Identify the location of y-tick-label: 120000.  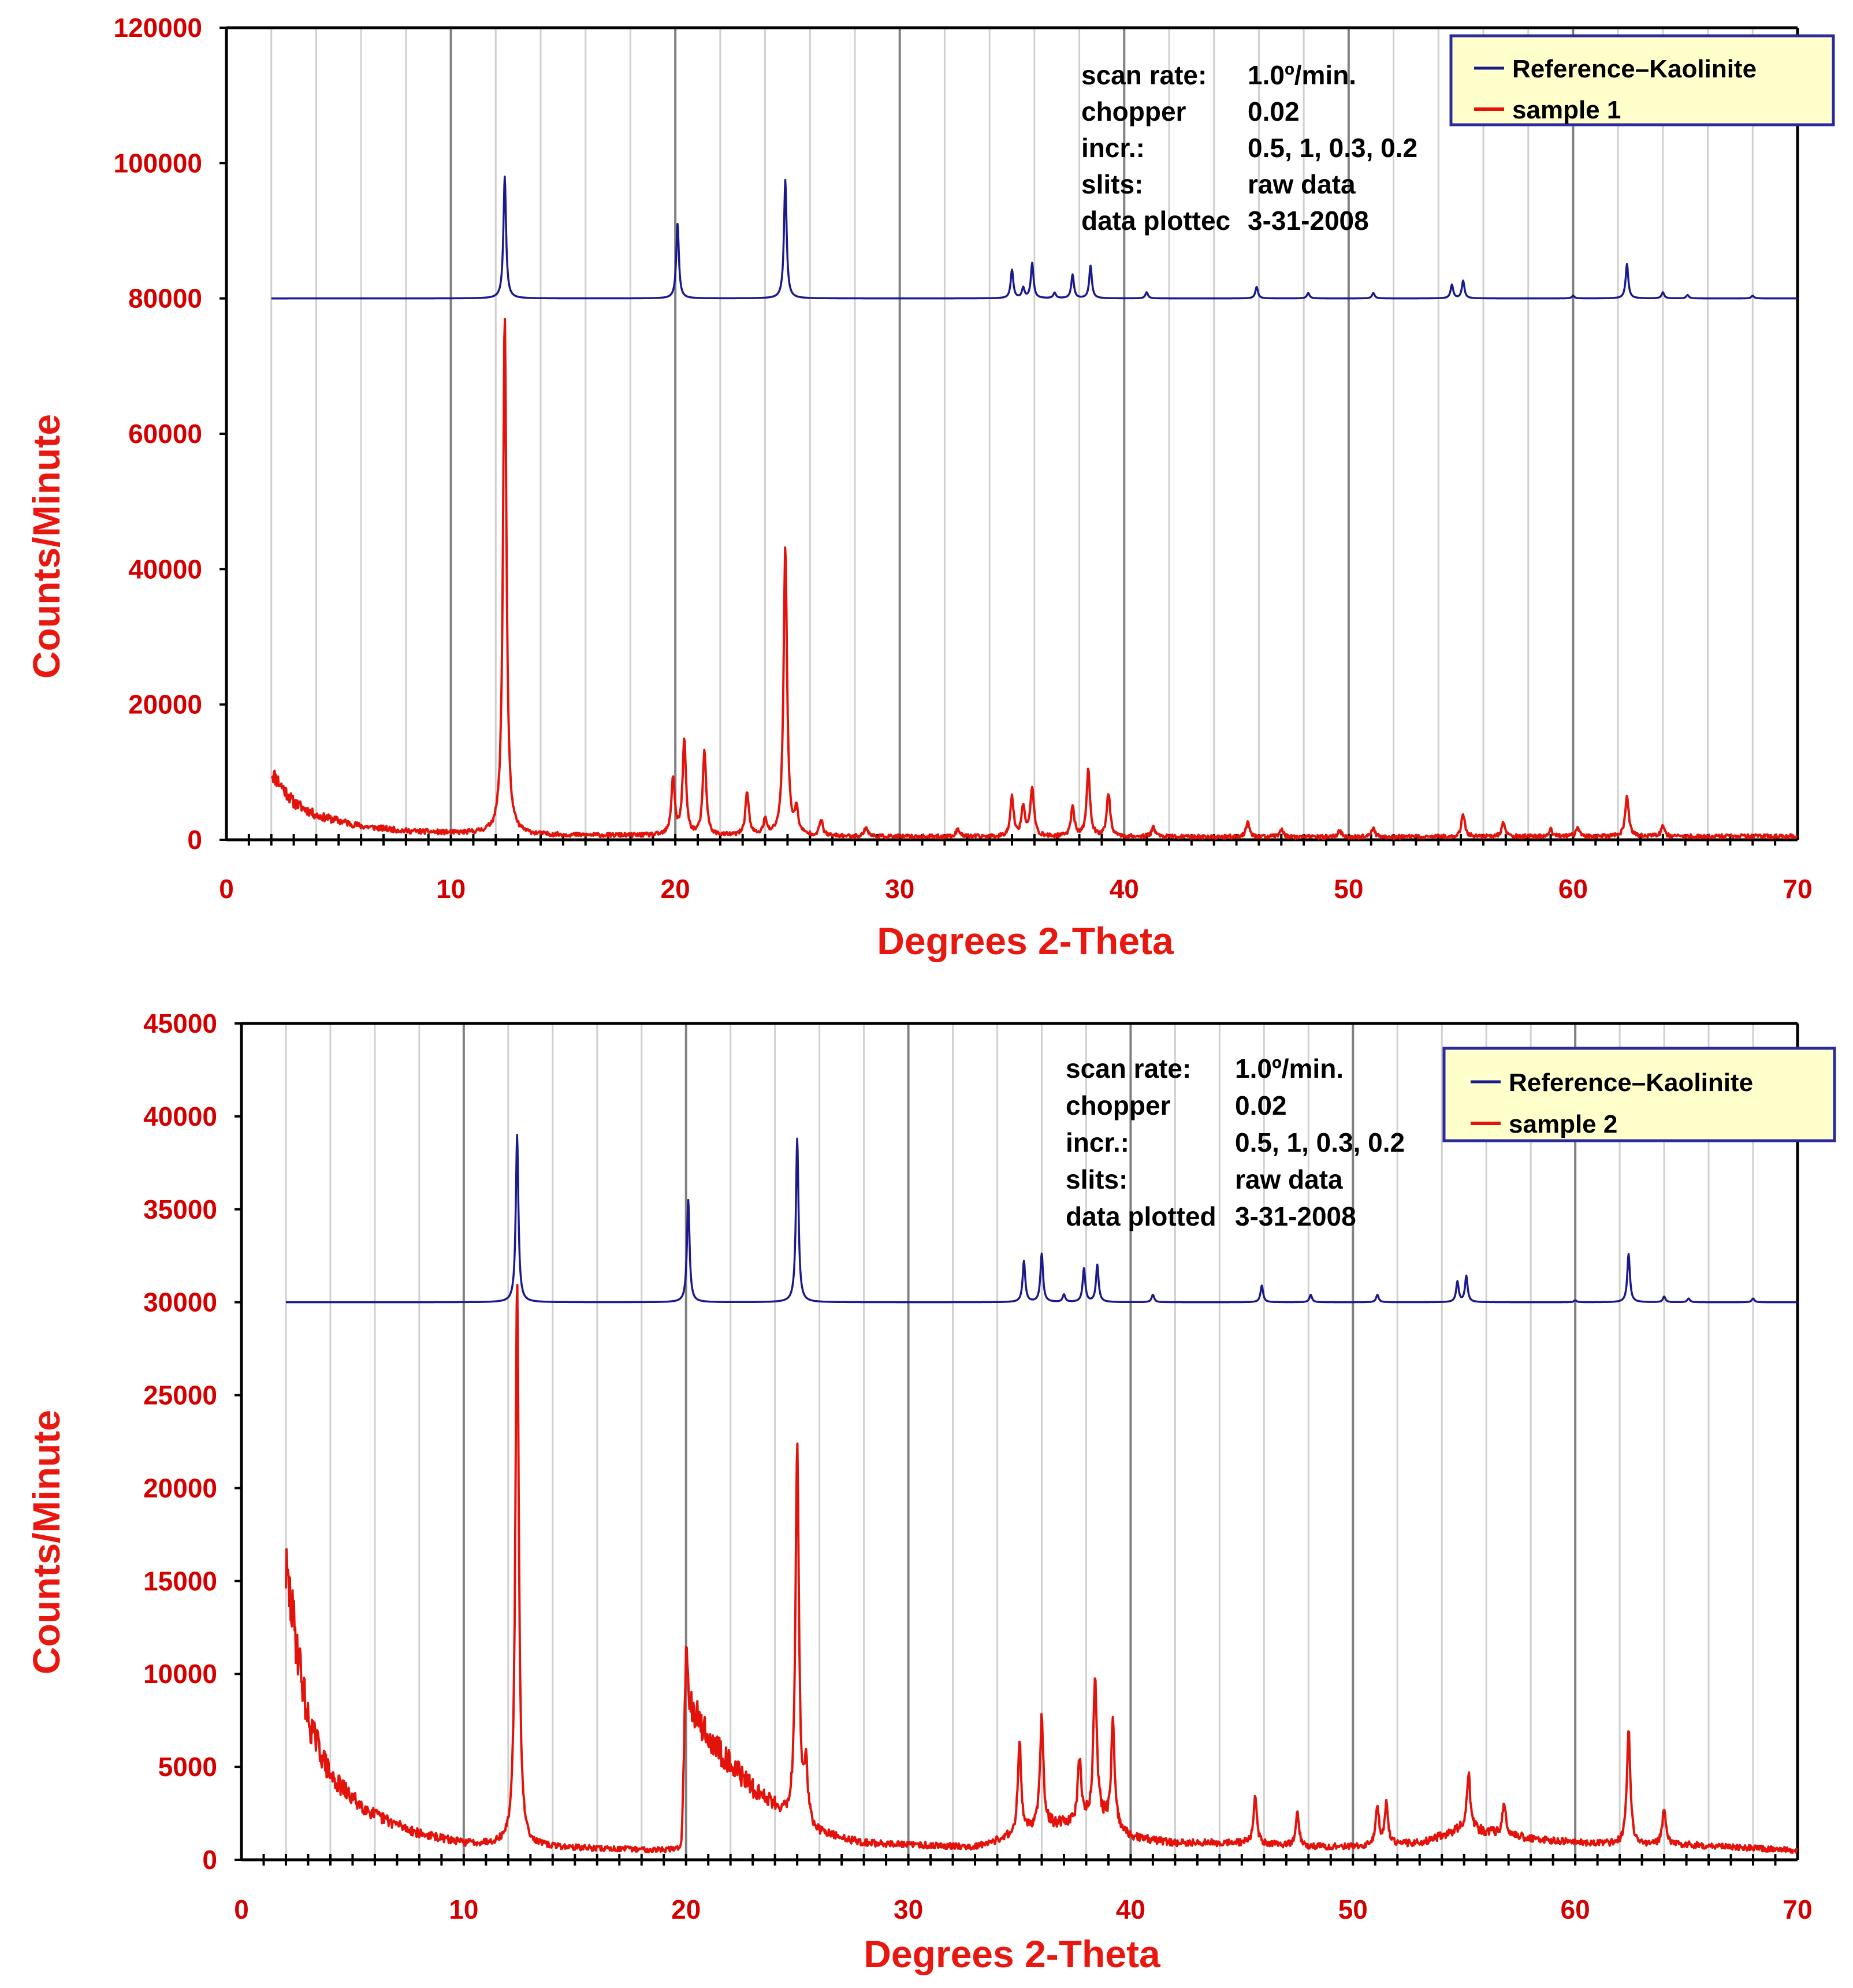
(158, 28).